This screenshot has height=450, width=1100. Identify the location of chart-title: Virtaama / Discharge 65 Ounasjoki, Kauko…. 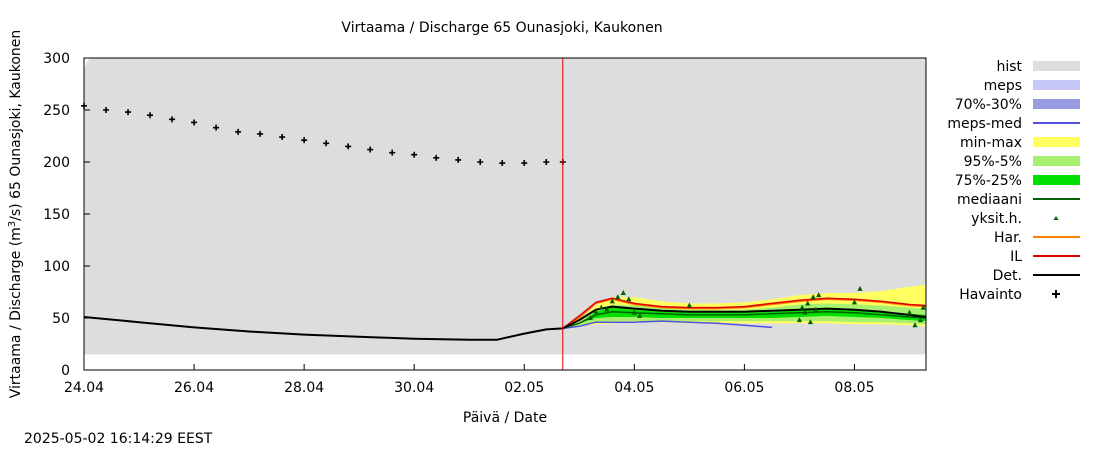
(501, 28).